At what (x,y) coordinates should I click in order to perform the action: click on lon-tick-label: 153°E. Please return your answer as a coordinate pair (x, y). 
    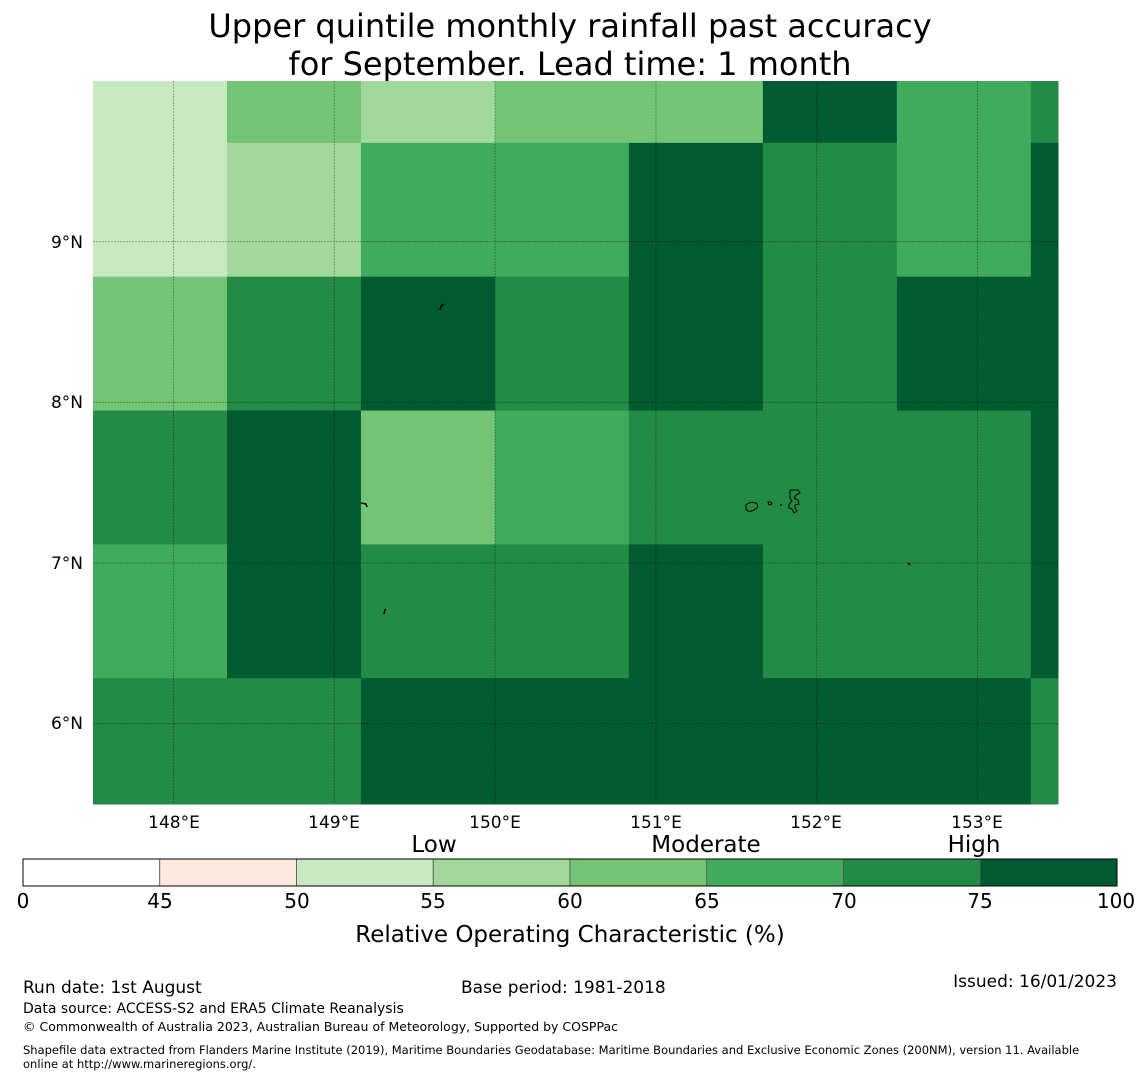
    Looking at the image, I should click on (977, 823).